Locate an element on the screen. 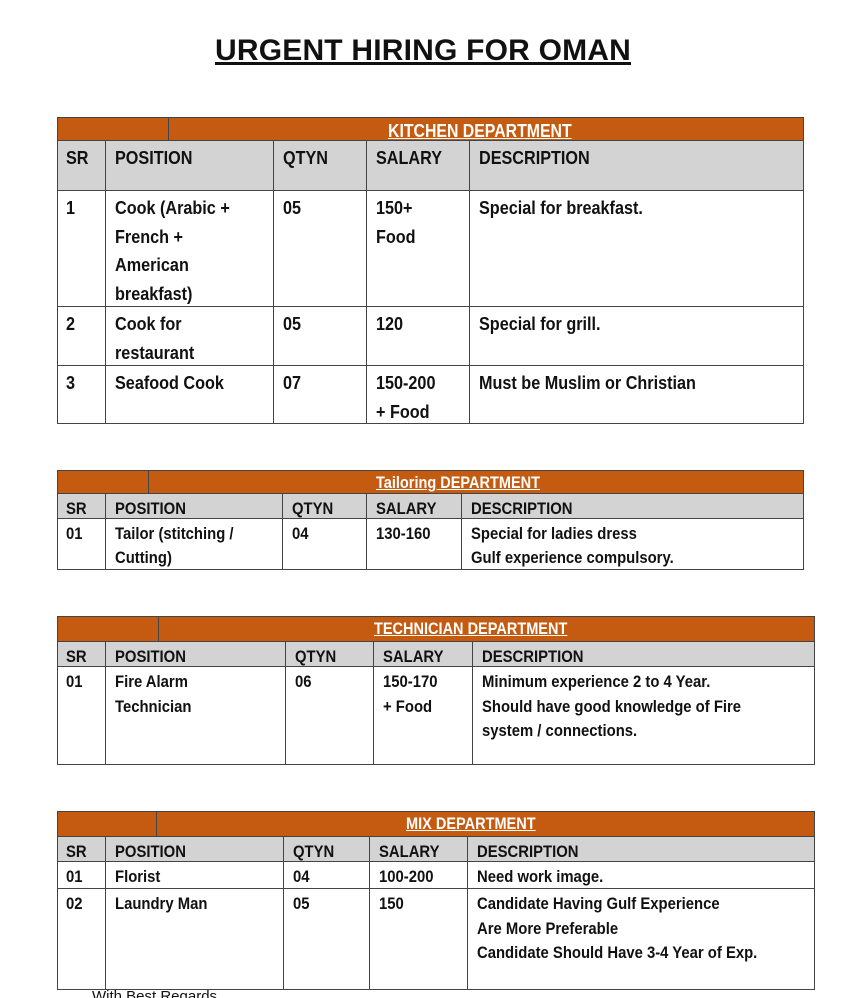 This screenshot has height=998, width=846. cell-text: Food is located at coordinates (396, 236).